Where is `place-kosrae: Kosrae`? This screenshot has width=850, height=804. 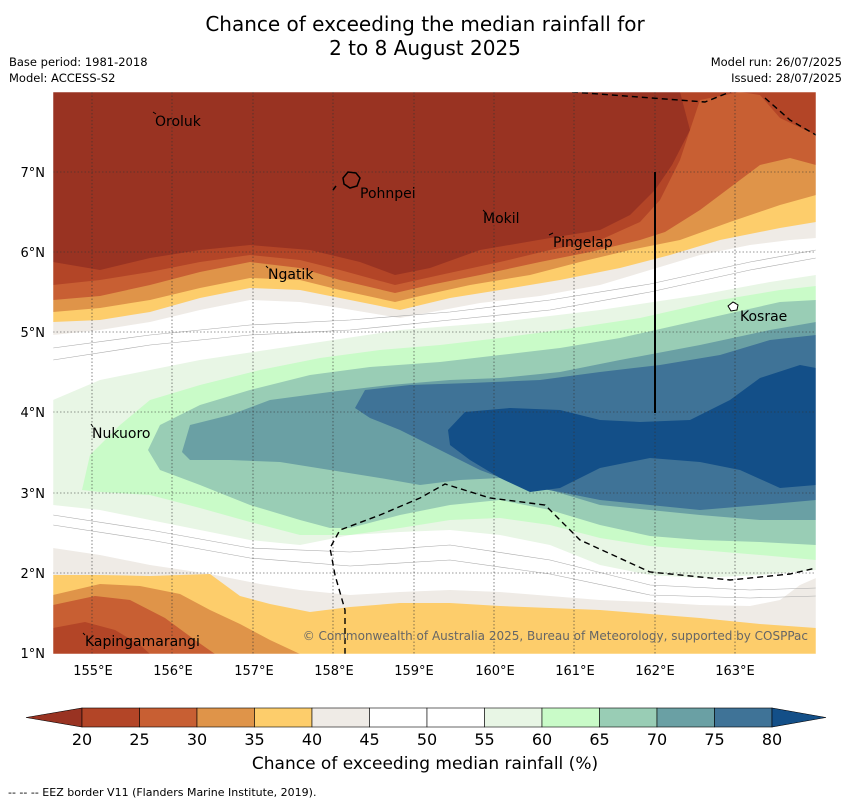 place-kosrae: Kosrae is located at coordinates (763, 317).